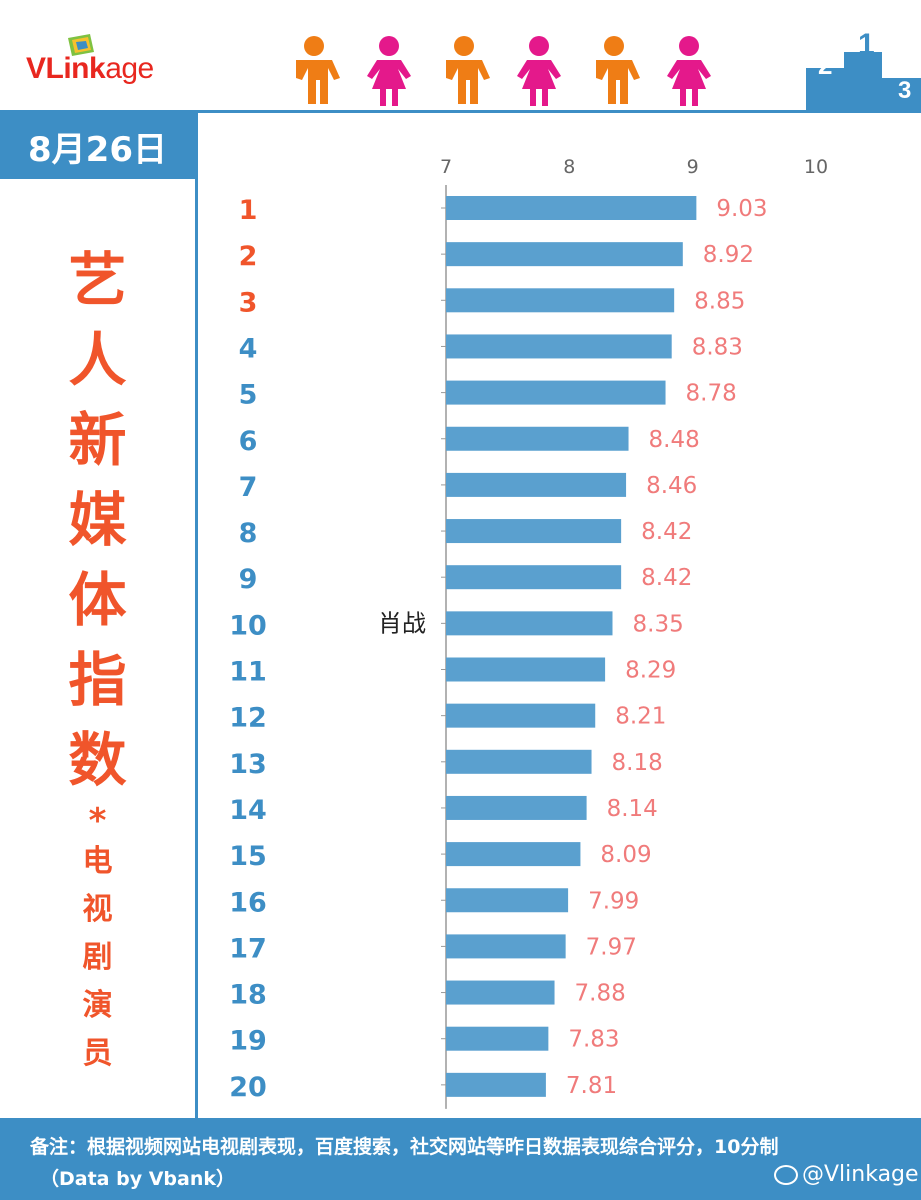 The width and height of the screenshot is (921, 1200). What do you see at coordinates (248, 210) in the screenshot?
I see `rank-label: 1` at bounding box center [248, 210].